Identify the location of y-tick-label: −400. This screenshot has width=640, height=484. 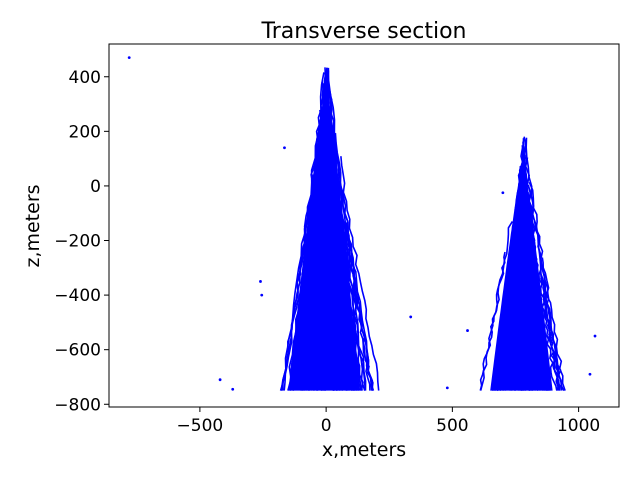
(77, 296).